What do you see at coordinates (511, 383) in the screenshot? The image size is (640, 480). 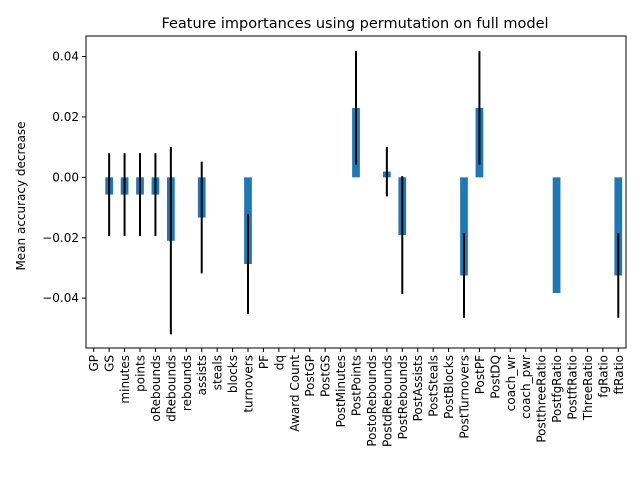 I see `x-tick-label: coach_wr` at bounding box center [511, 383].